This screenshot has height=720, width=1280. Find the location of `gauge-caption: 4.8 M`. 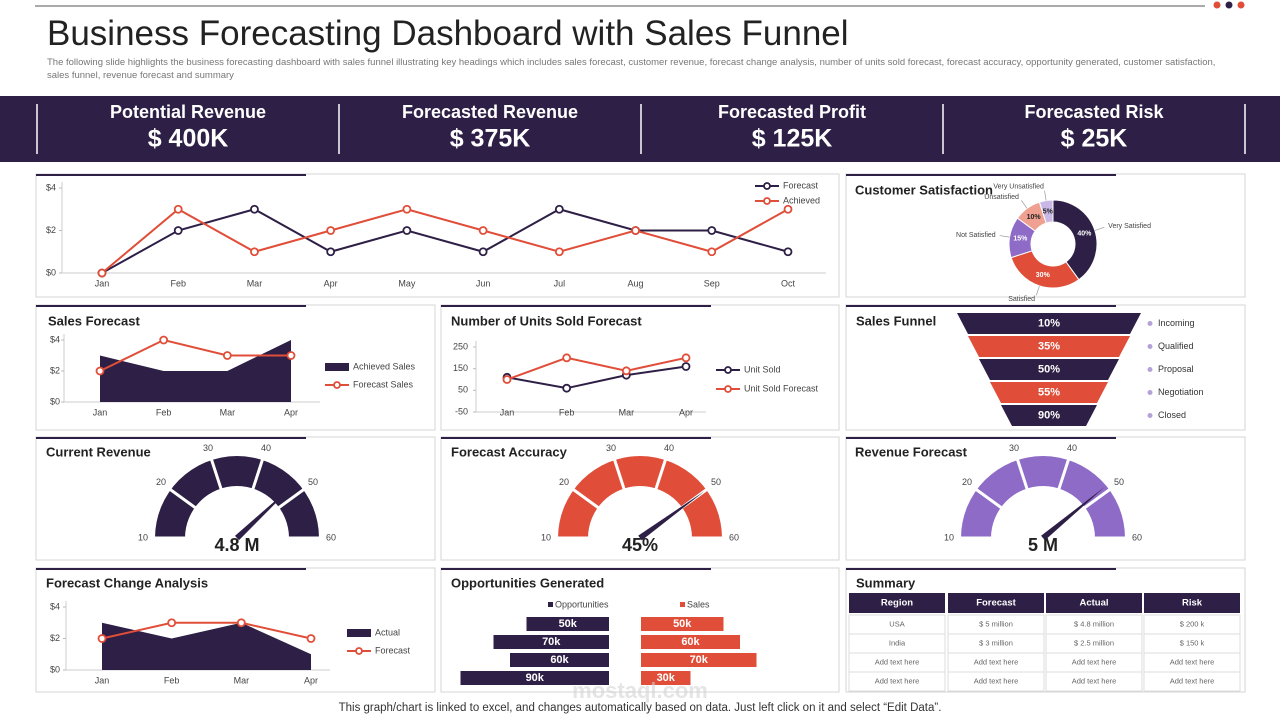

gauge-caption: 4.8 M is located at coordinates (236, 545).